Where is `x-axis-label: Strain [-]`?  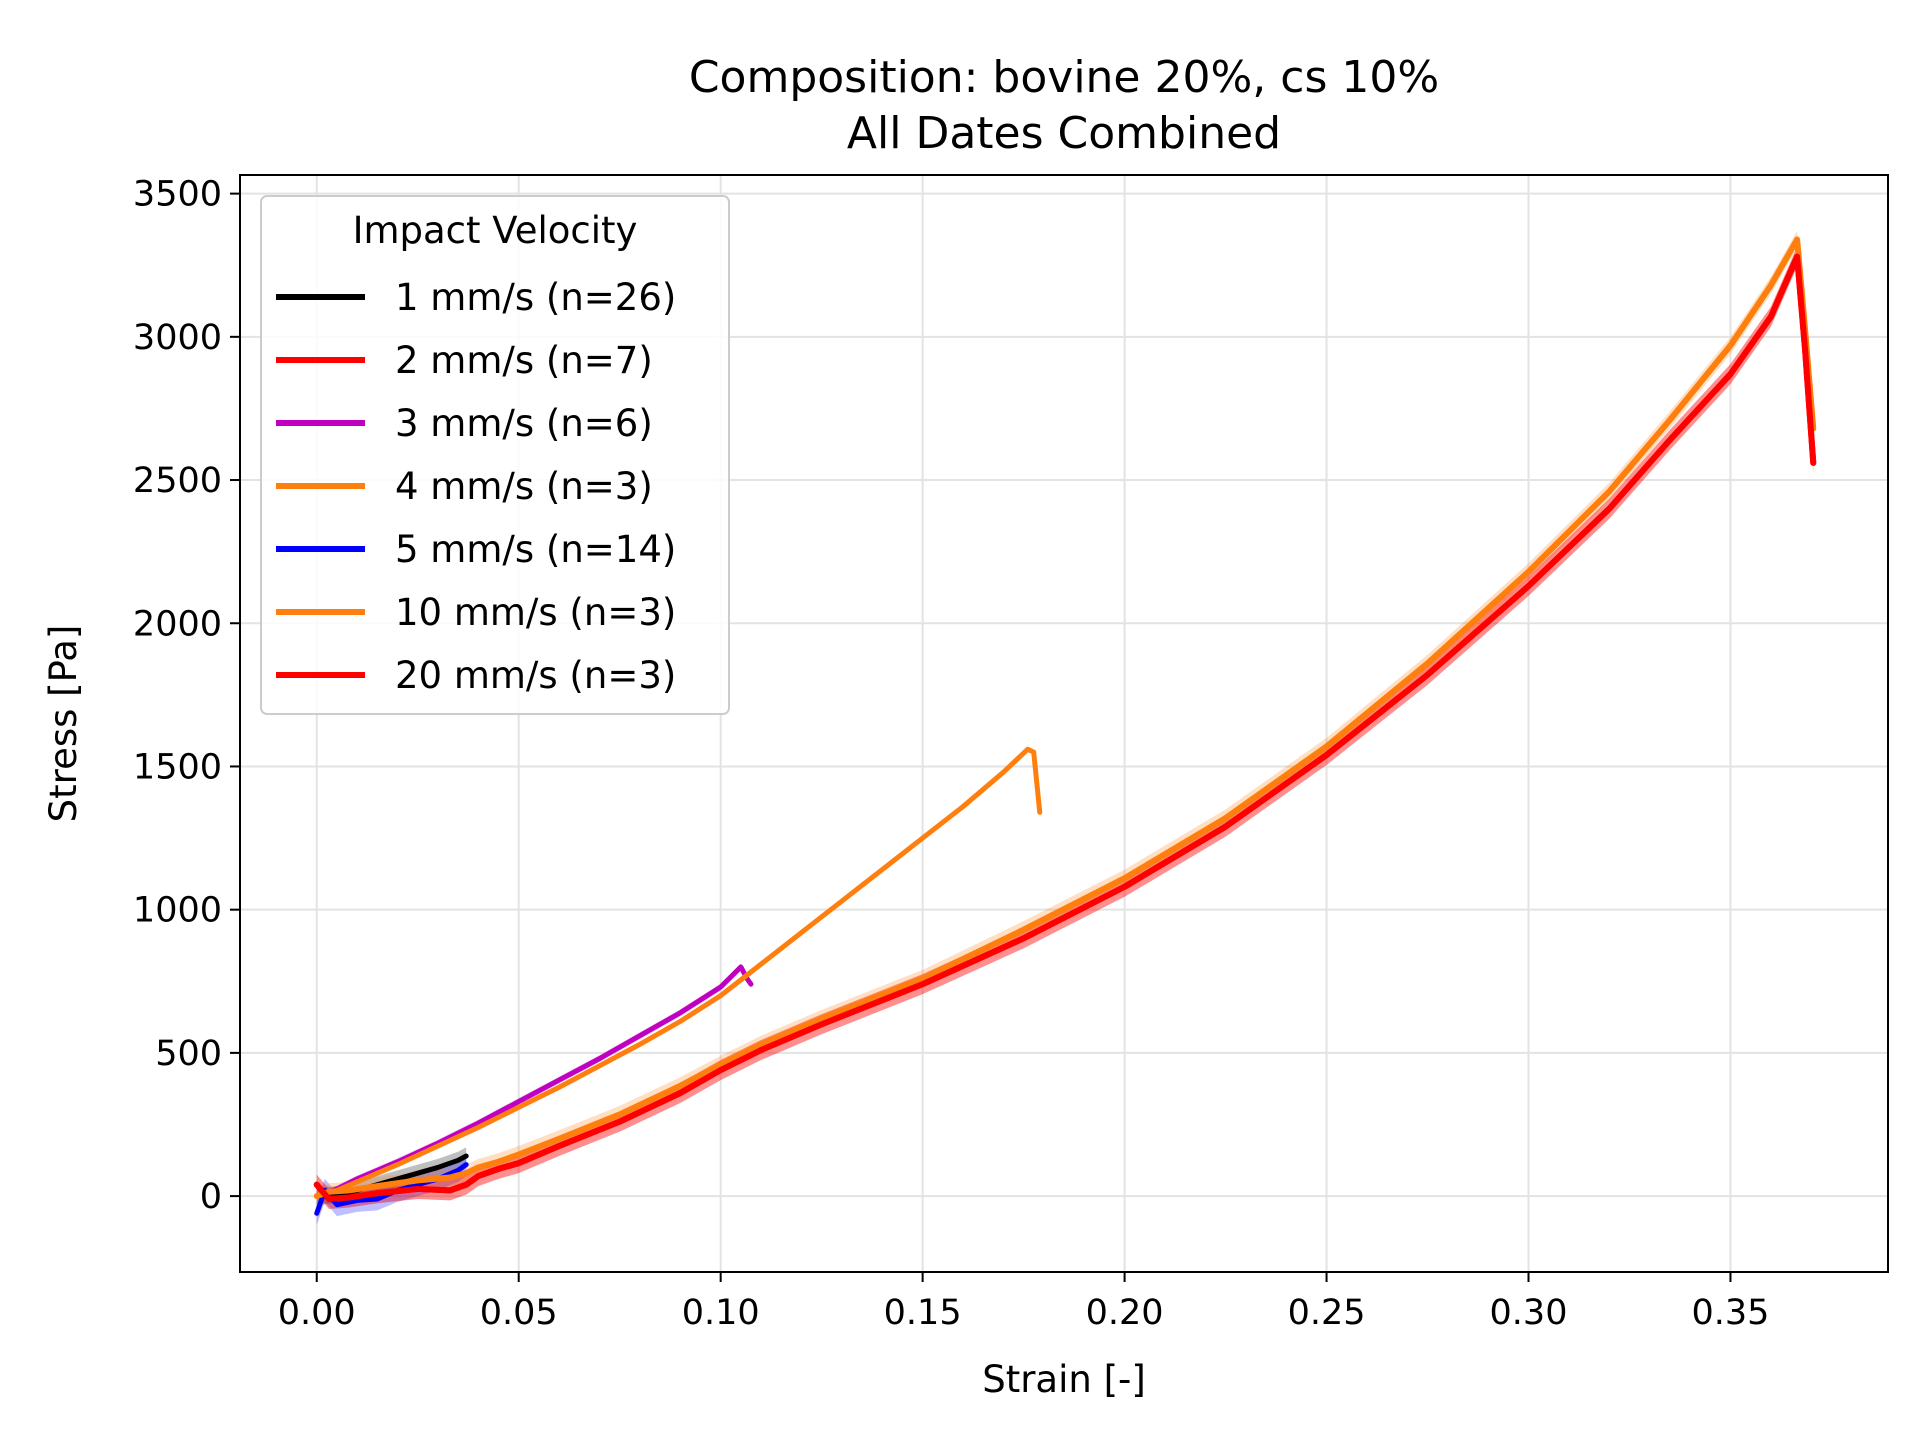 x-axis-label: Strain [-] is located at coordinates (1064, 1379).